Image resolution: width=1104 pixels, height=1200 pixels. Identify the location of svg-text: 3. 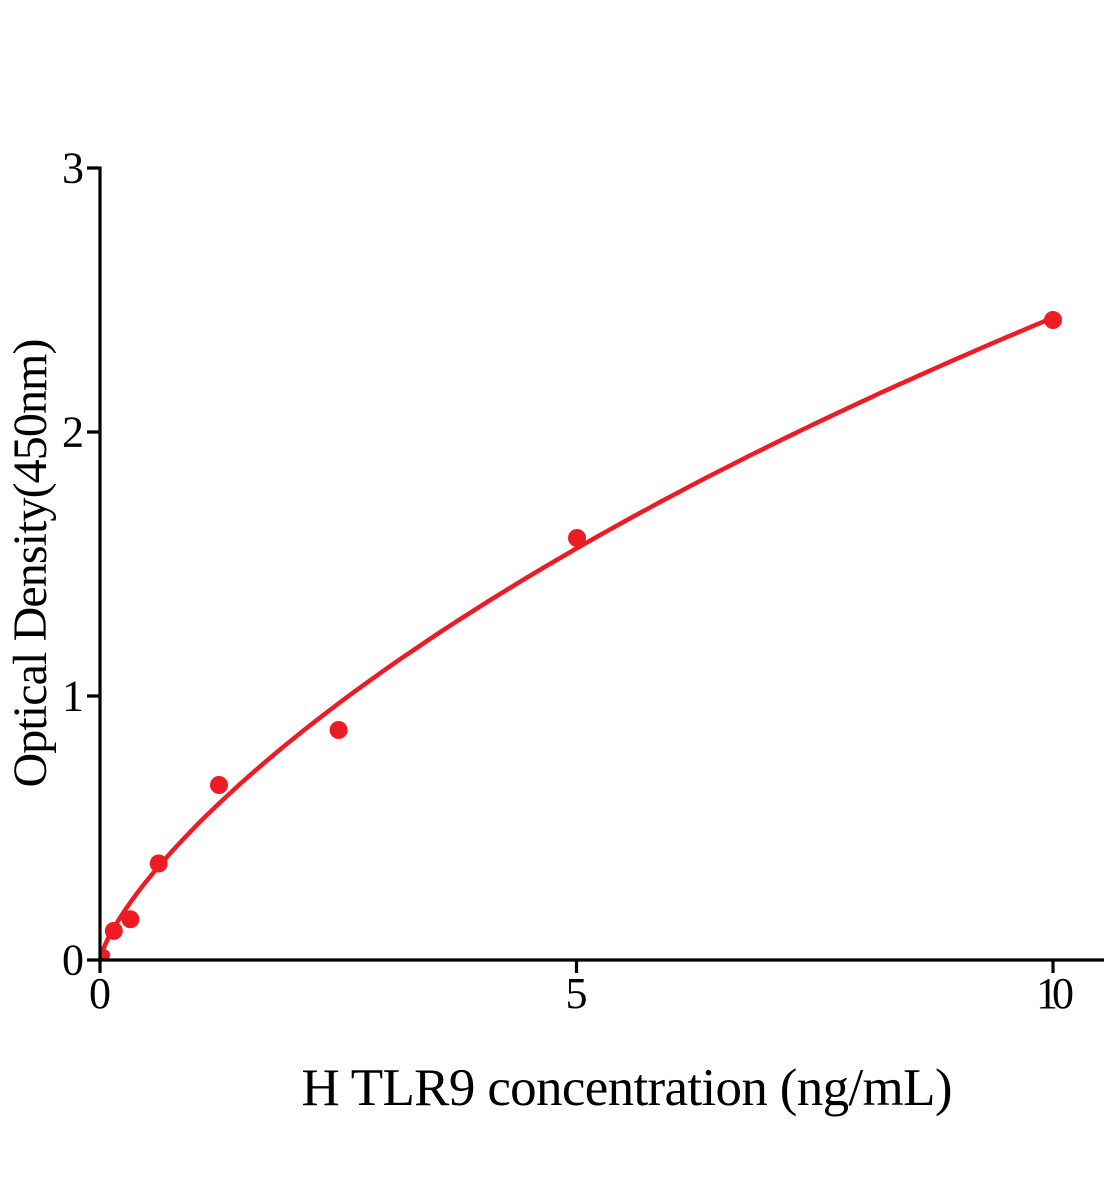
(73, 168).